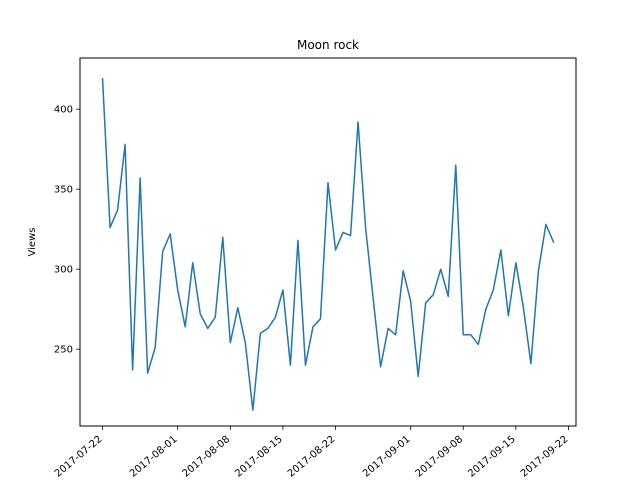 This screenshot has height=480, width=640. What do you see at coordinates (328, 45) in the screenshot?
I see `chart-title: Moon rock` at bounding box center [328, 45].